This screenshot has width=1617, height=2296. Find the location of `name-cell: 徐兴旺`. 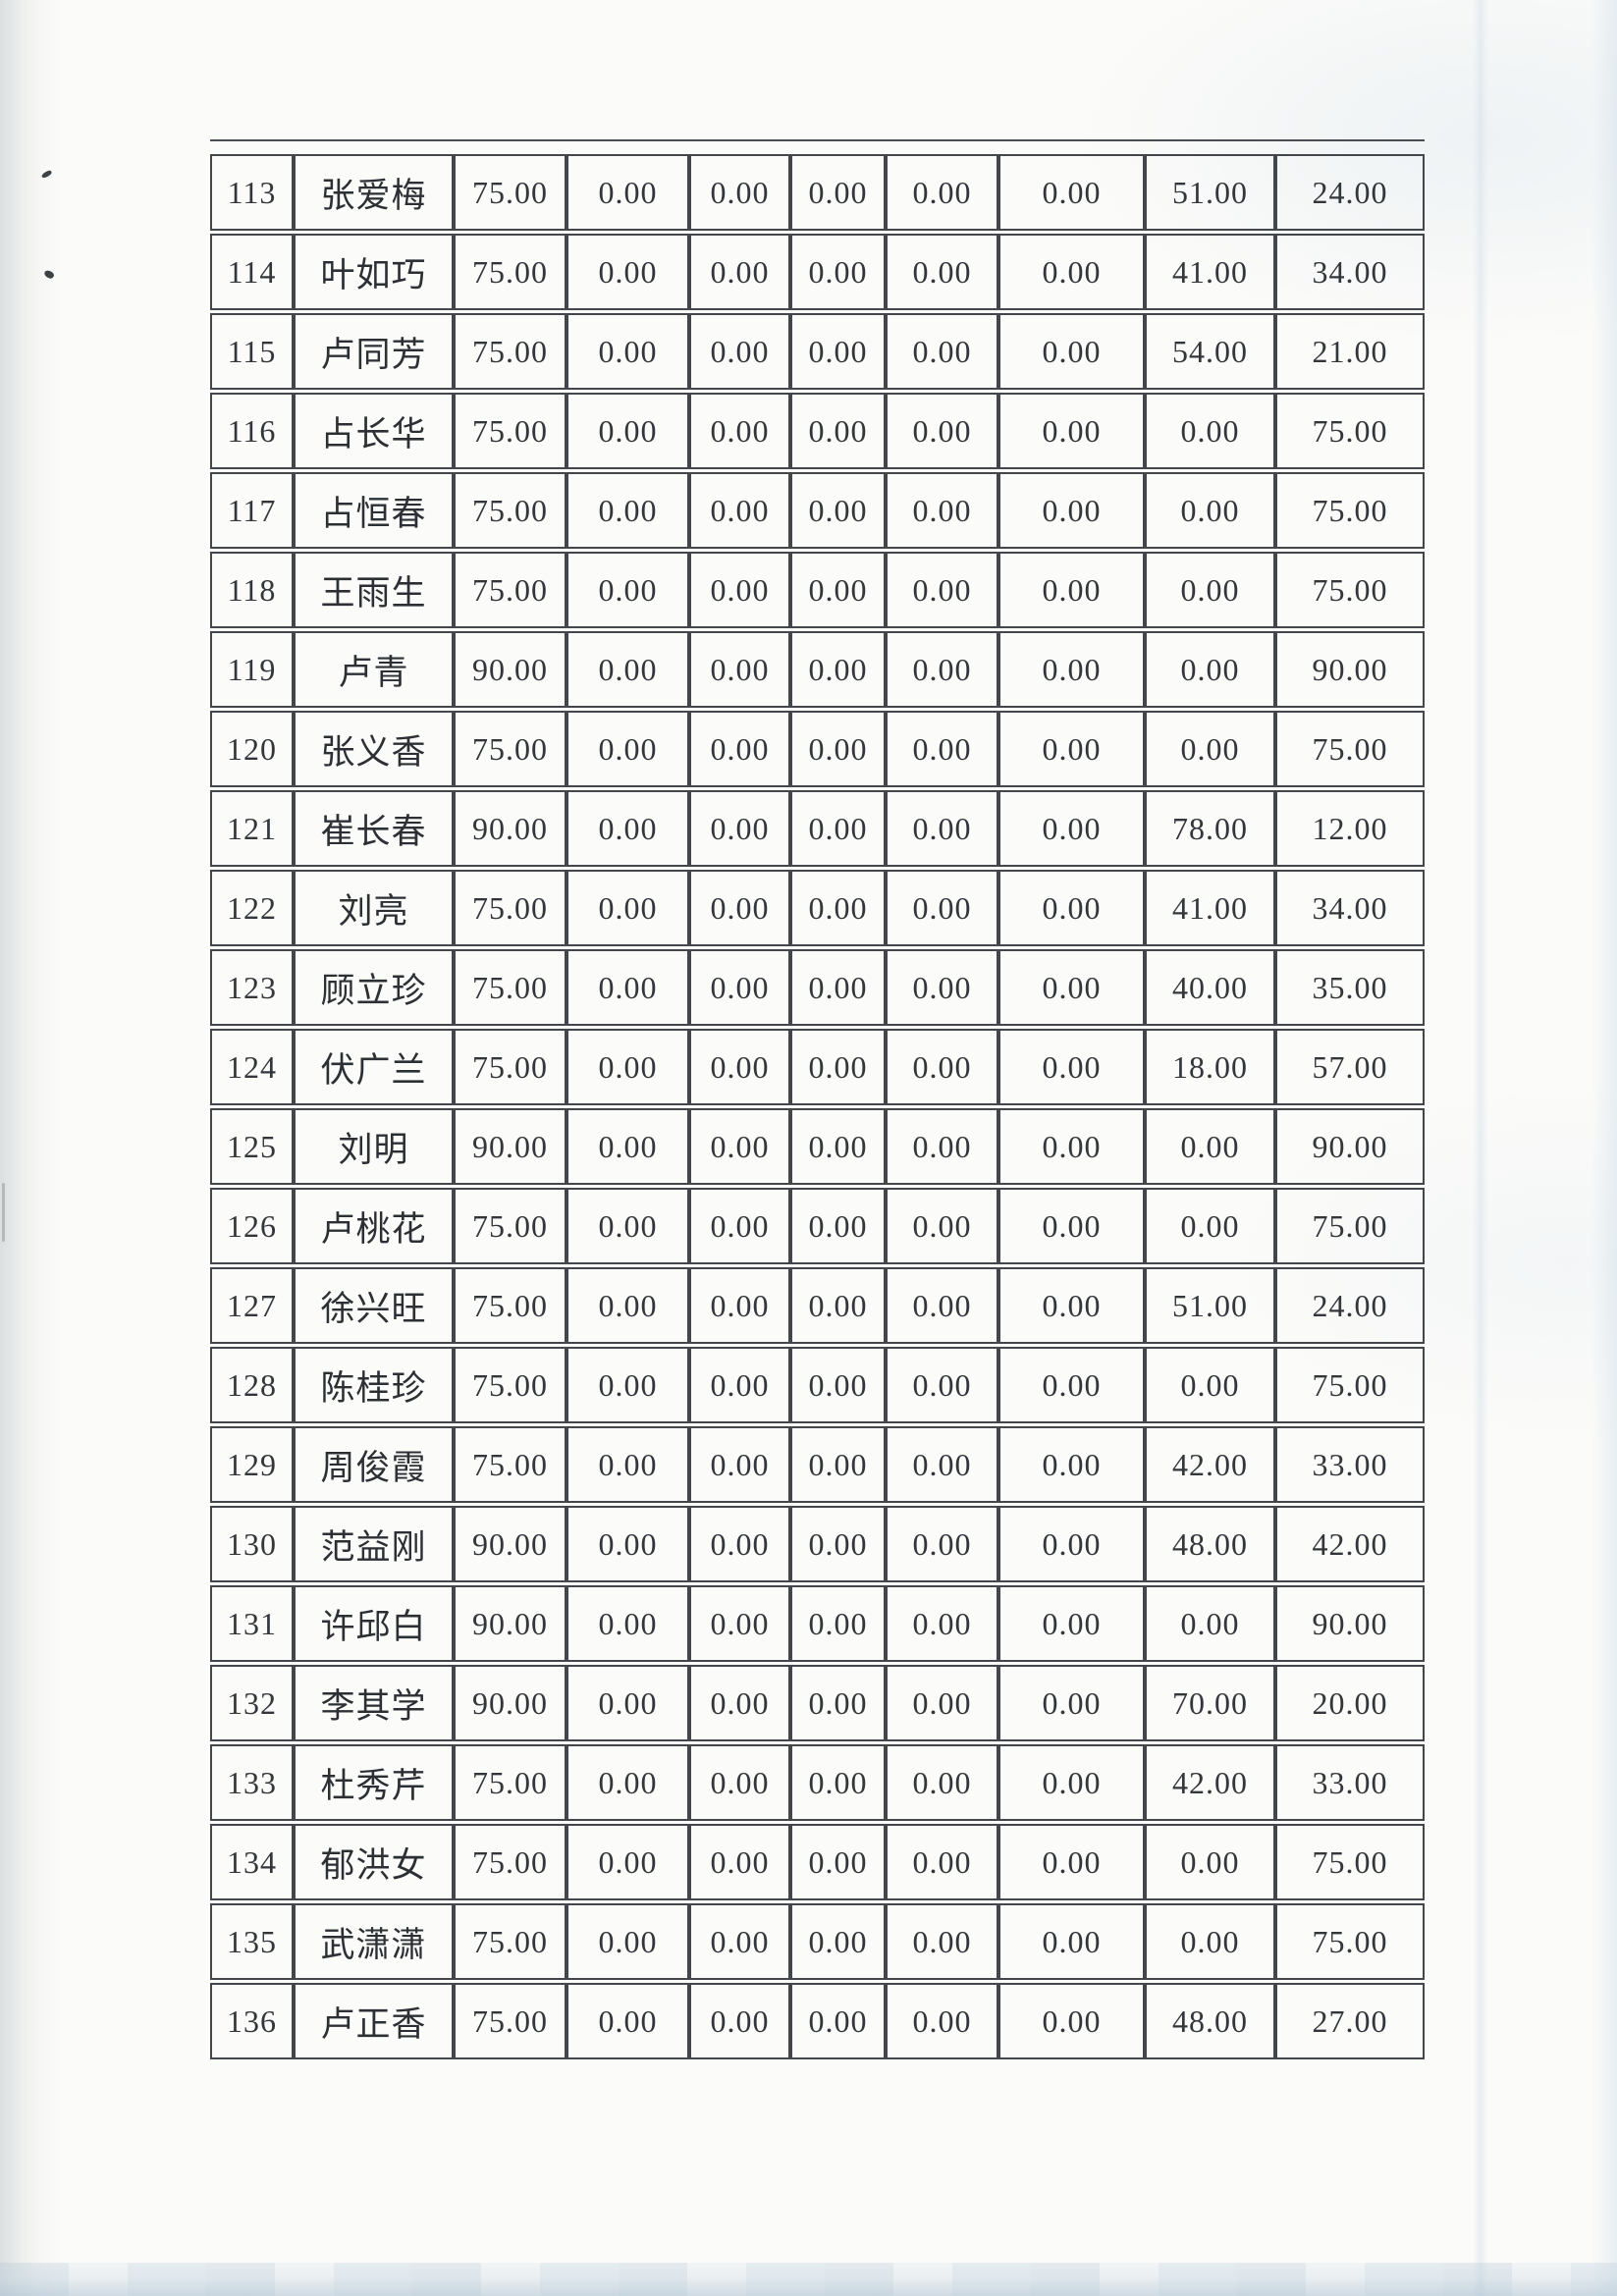

name-cell: 徐兴旺 is located at coordinates (374, 1306).